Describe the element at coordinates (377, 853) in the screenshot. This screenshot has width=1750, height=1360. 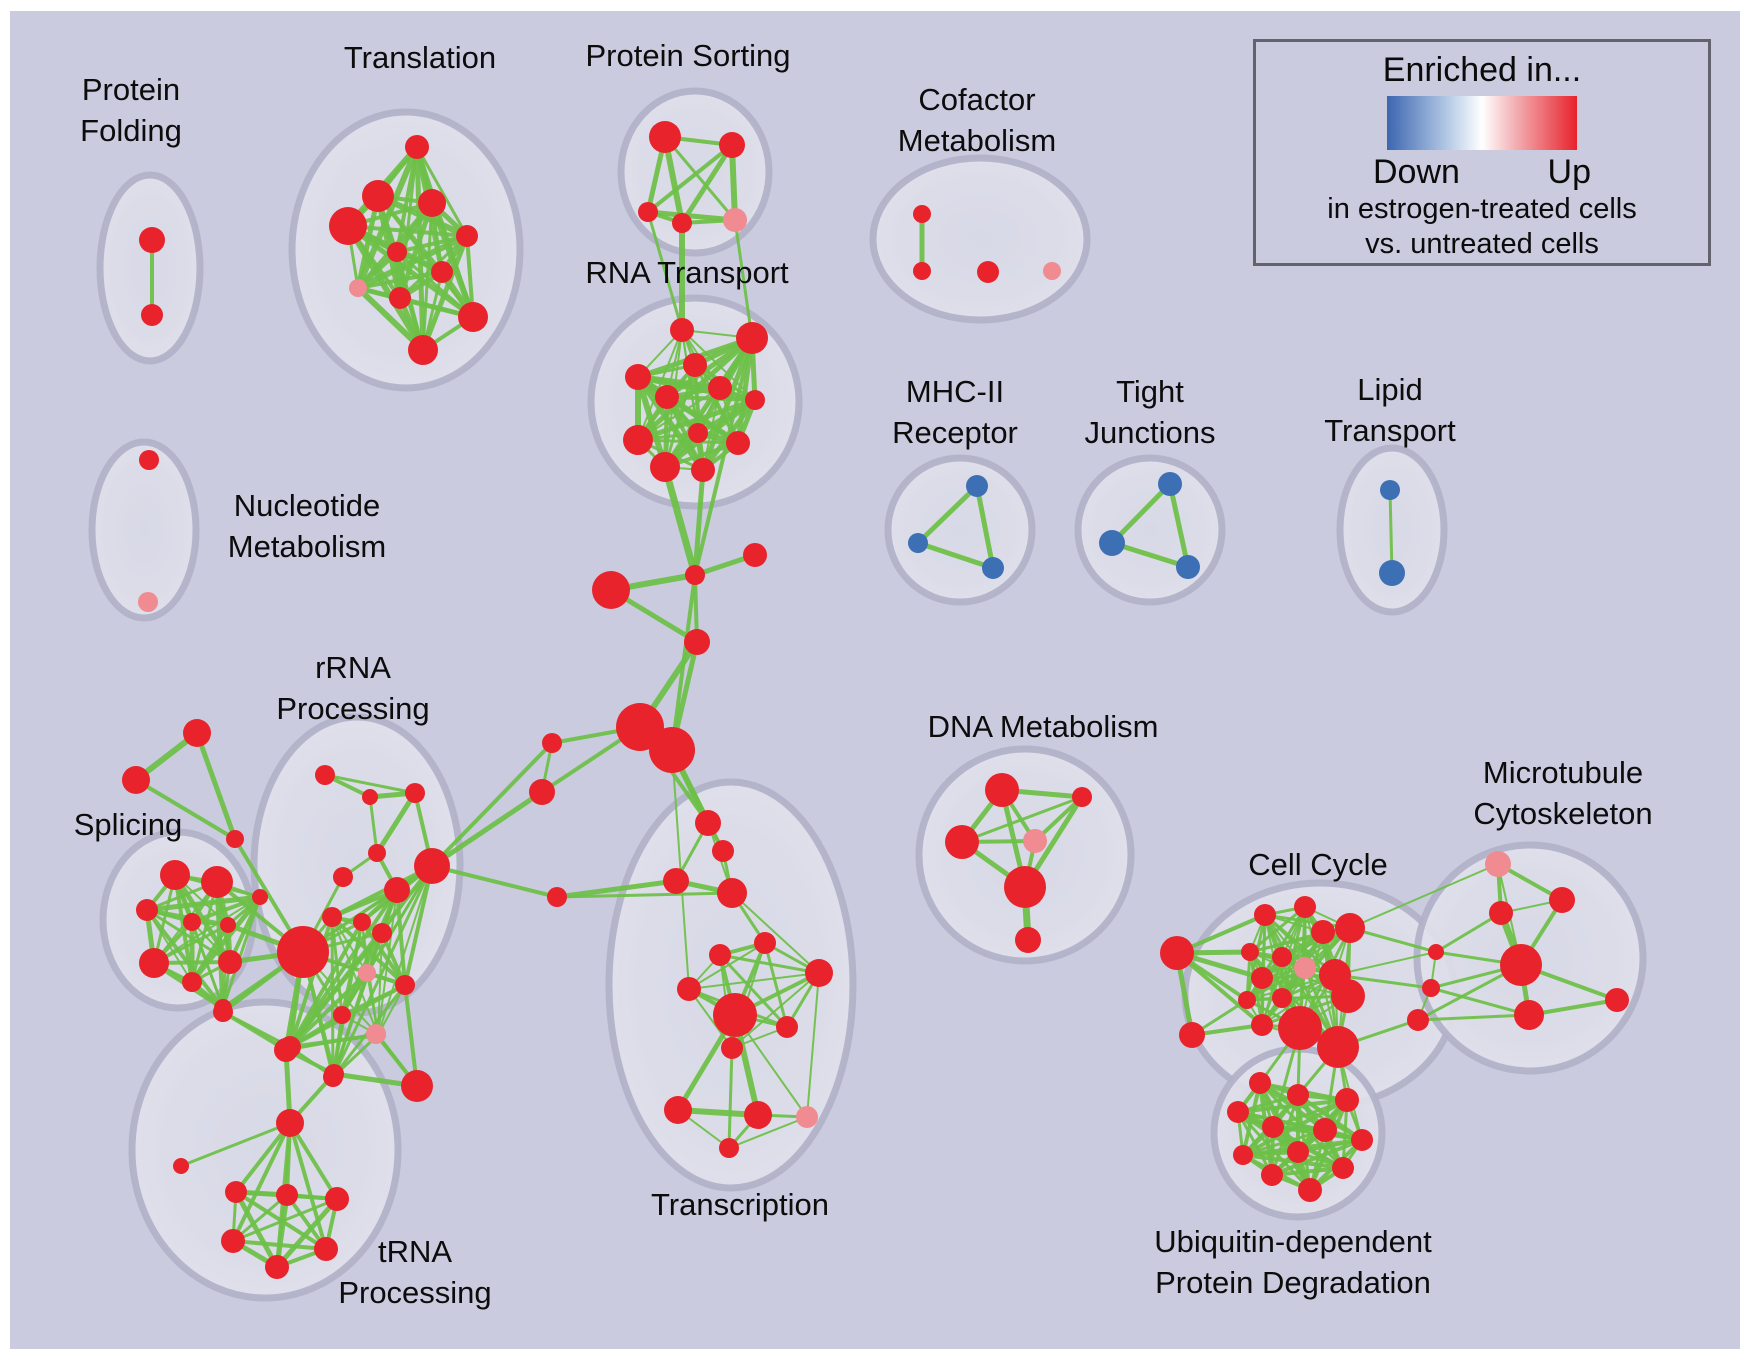
I see `node-rr4` at that location.